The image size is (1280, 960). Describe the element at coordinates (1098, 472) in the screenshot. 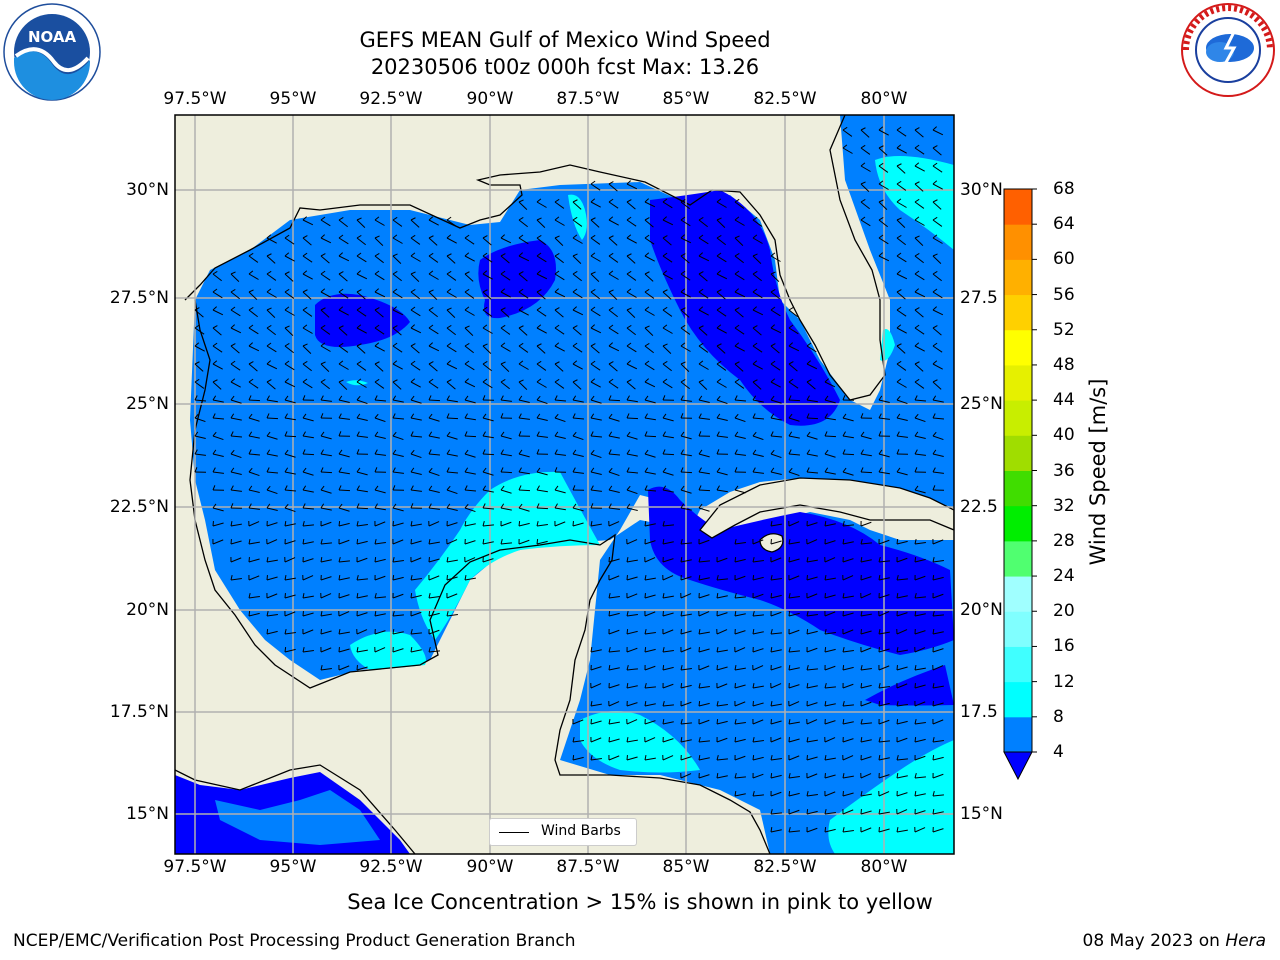

I see `colorbar-label: Wind Speed [m/s]` at that location.